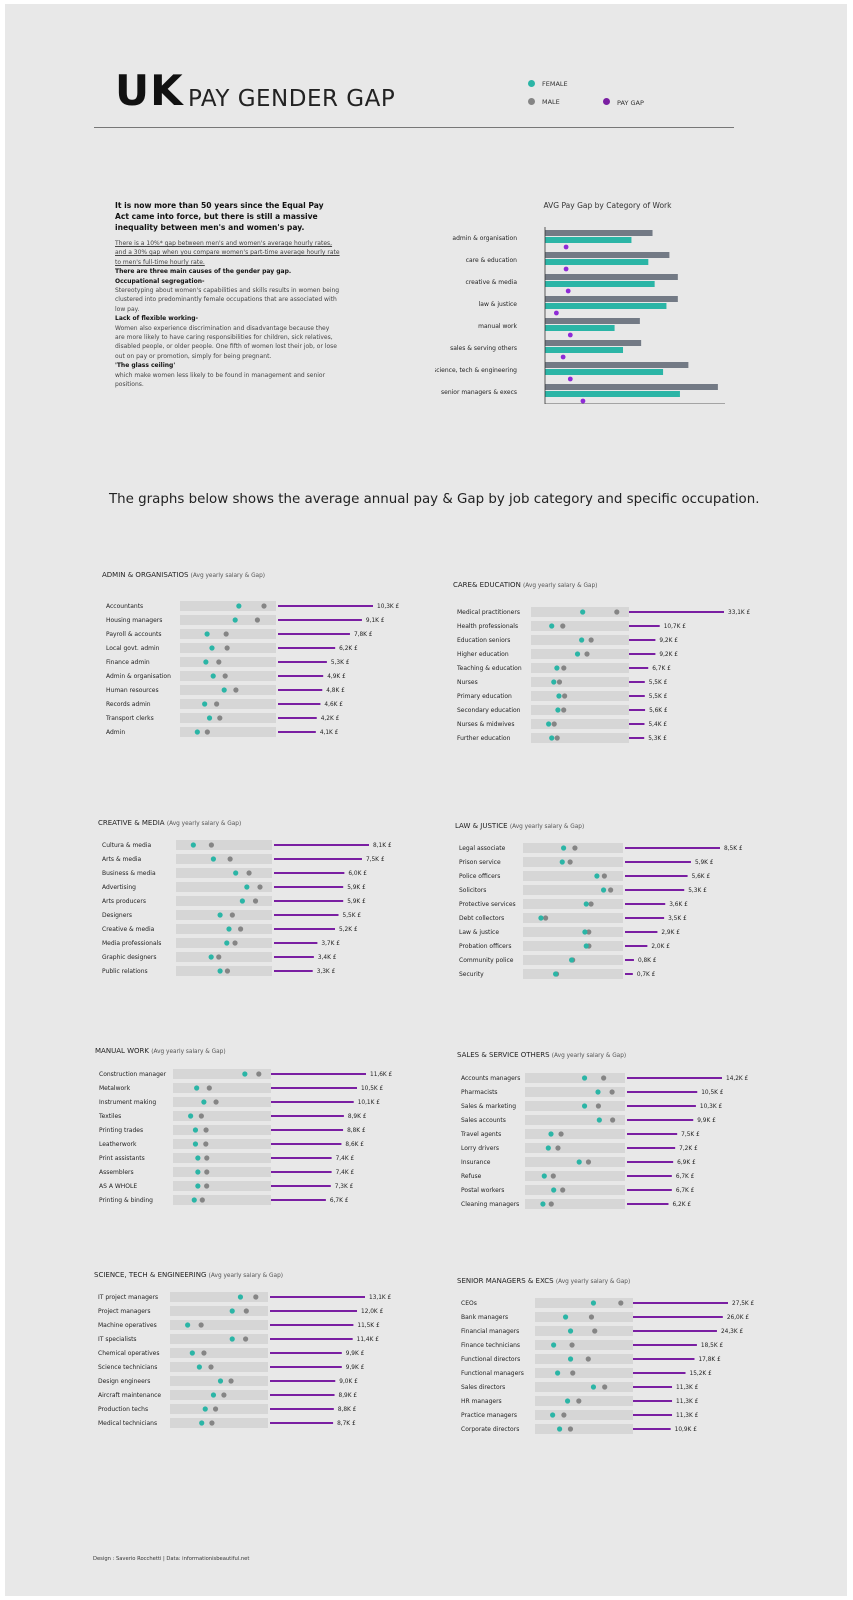 The height and width of the screenshot is (1600, 853). Describe the element at coordinates (490, 1204) in the screenshot. I see `occupation-label: Cleaning managers` at that location.